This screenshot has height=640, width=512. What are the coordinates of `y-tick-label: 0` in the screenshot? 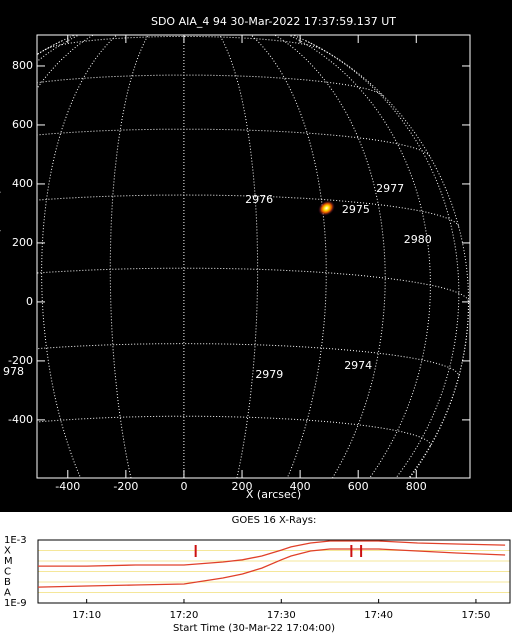 It's located at (29, 301).